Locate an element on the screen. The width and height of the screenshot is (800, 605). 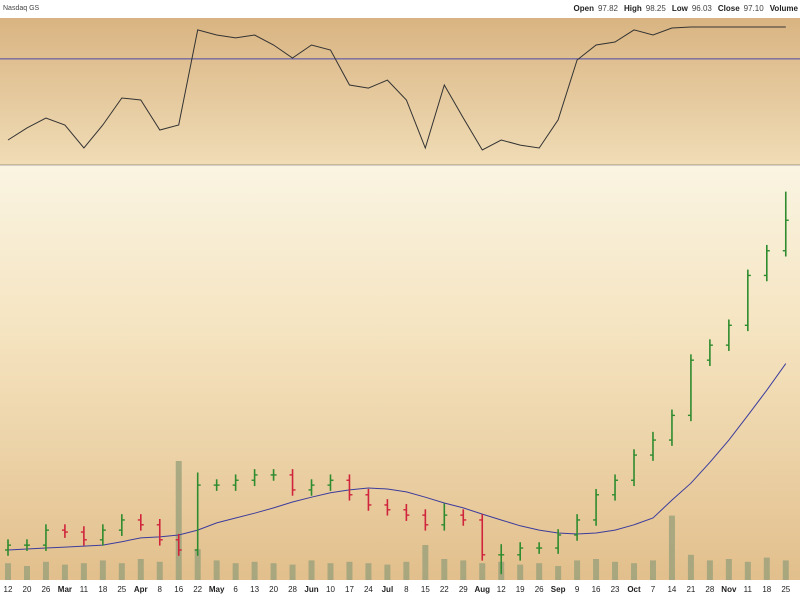
quote-value: 96.03 is located at coordinates (702, 8).